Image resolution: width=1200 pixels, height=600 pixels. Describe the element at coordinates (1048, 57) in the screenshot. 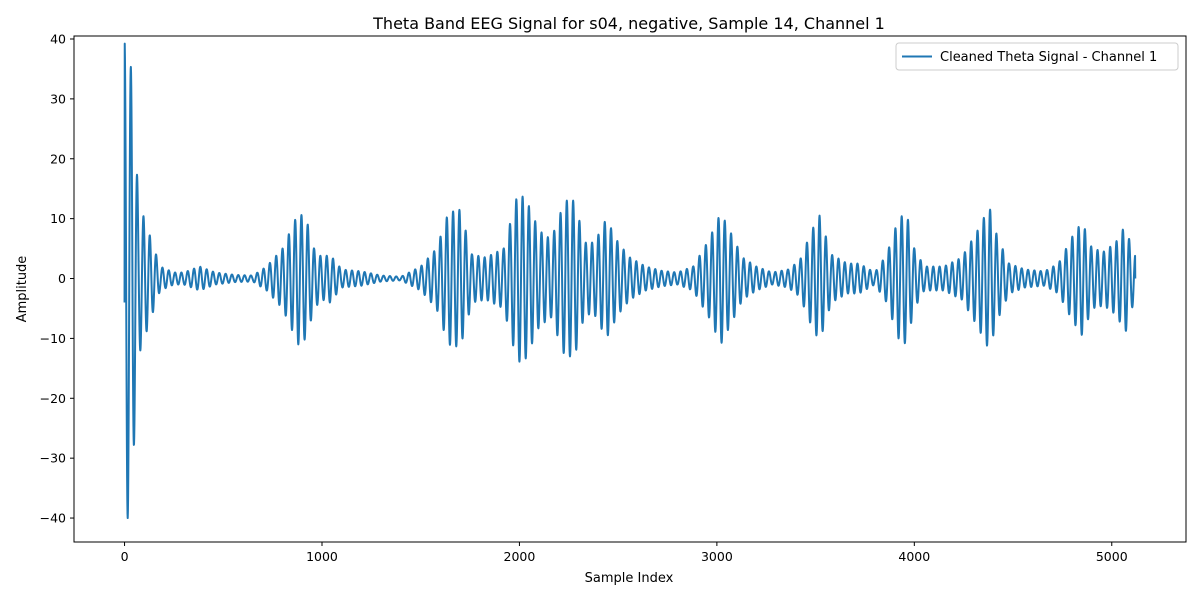

I see `legend-label: Cleaned Theta Signal - Channel 1` at that location.